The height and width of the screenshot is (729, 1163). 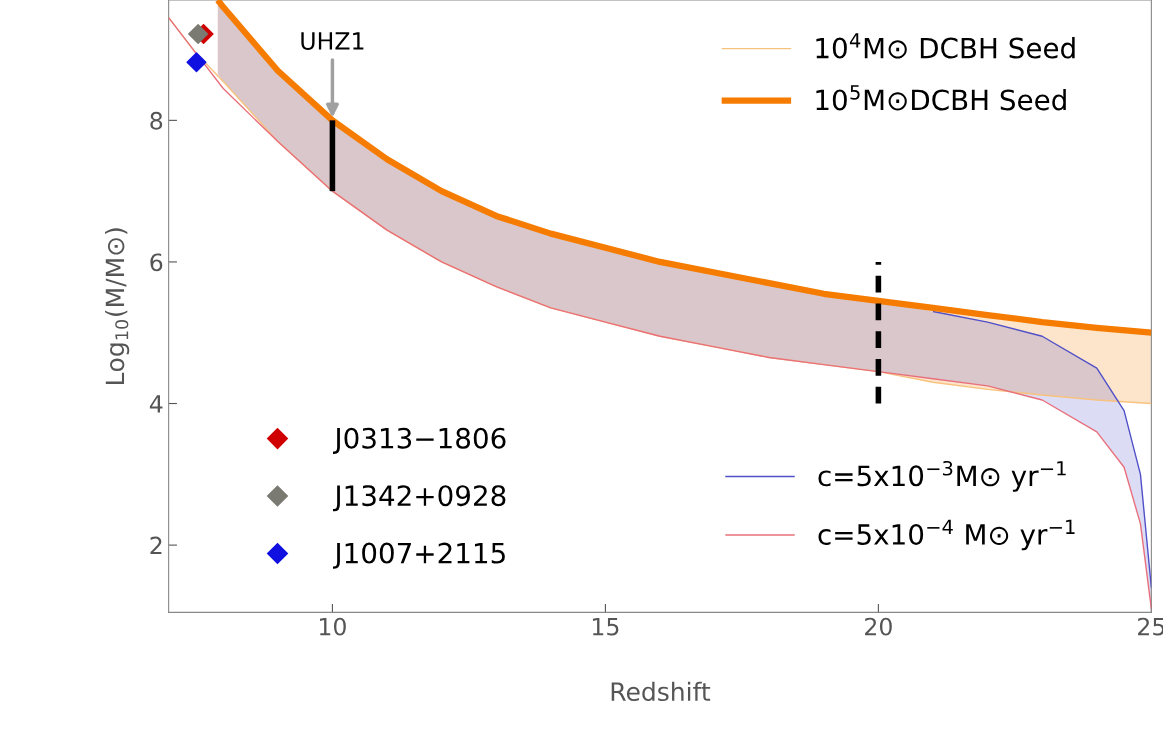 I want to click on y-tick-label: 2, so click(x=156, y=545).